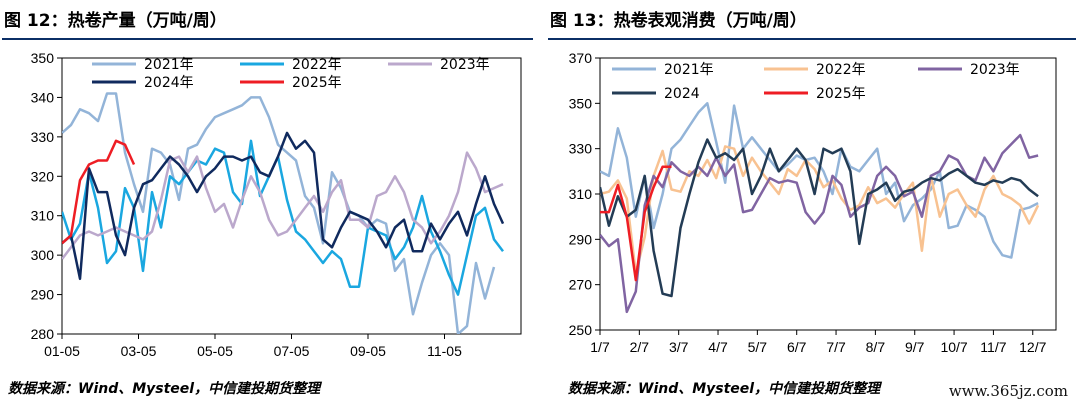  I want to click on x-tick-label: 4/7, so click(718, 347).